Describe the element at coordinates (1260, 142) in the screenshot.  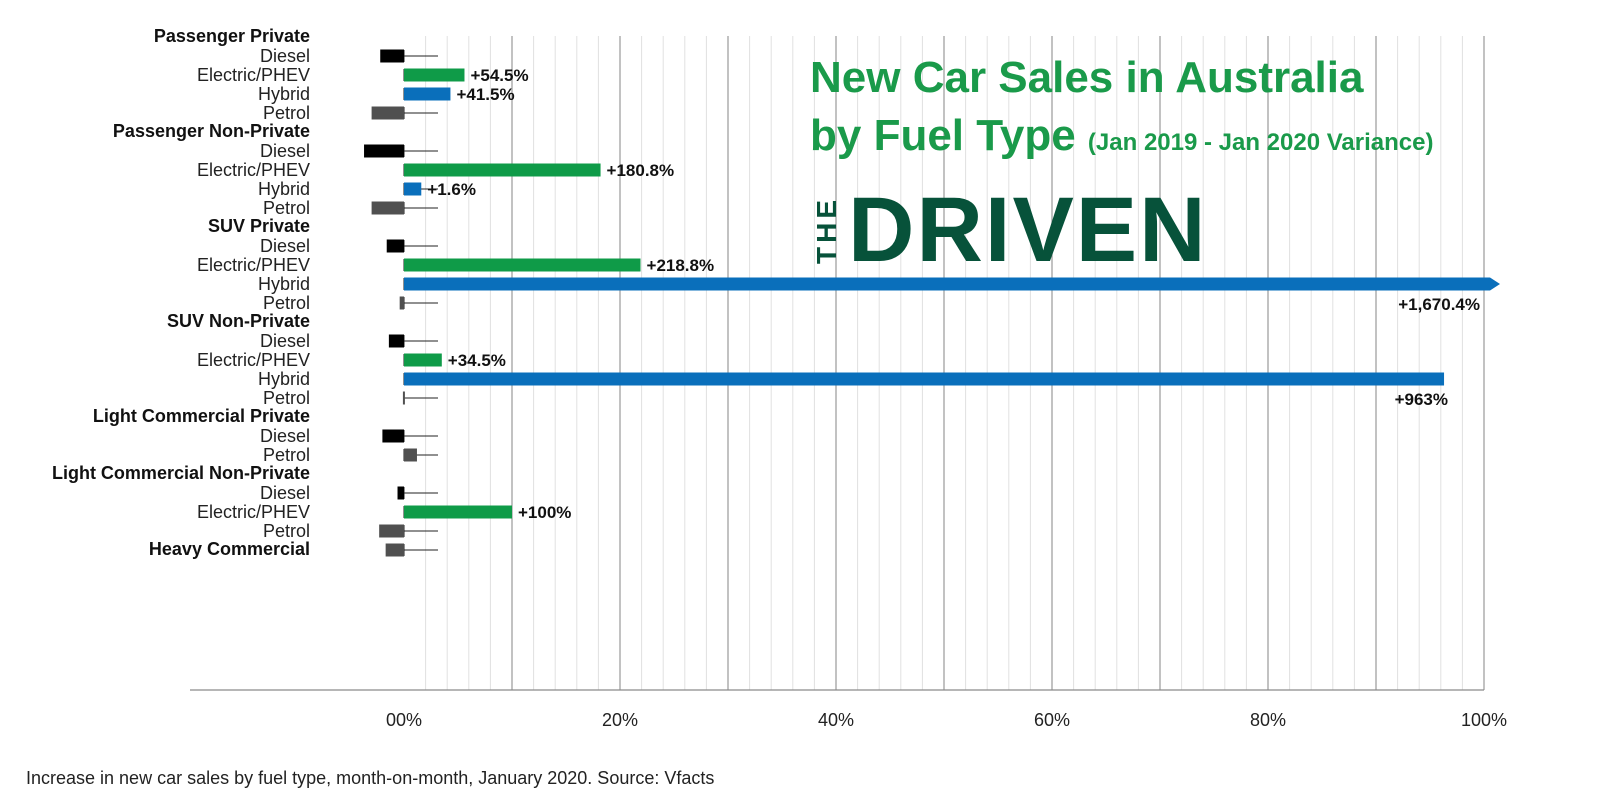
I see `chart-subtitle: (Jan 2019 - Jan 2020 Variance)` at that location.